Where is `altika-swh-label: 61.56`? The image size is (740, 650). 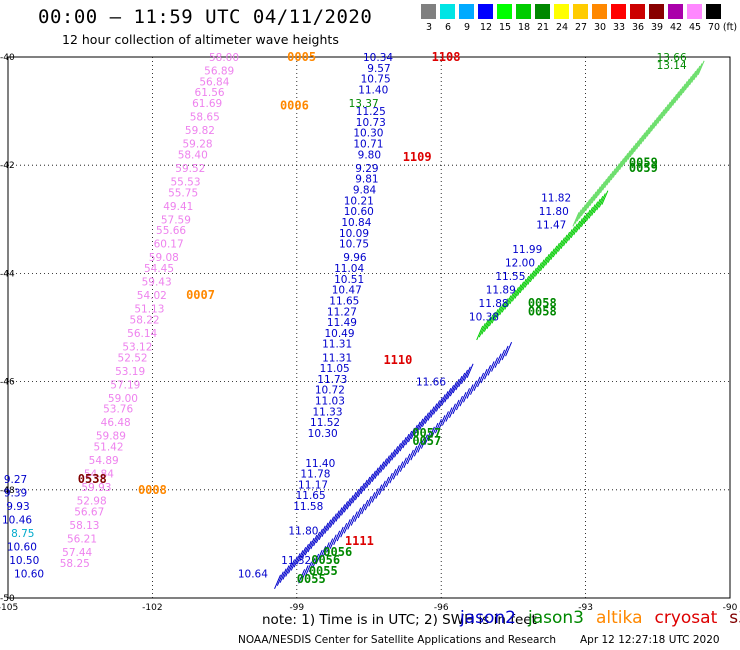 altika-swh-label: 61.56 is located at coordinates (210, 93).